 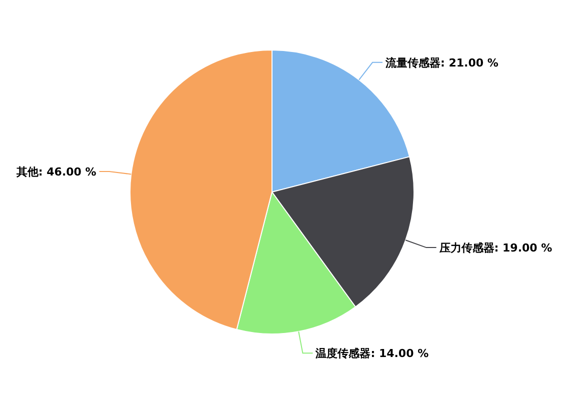 I want to click on slice-label: 压力传感器: 19.00 %, so click(x=495, y=247).